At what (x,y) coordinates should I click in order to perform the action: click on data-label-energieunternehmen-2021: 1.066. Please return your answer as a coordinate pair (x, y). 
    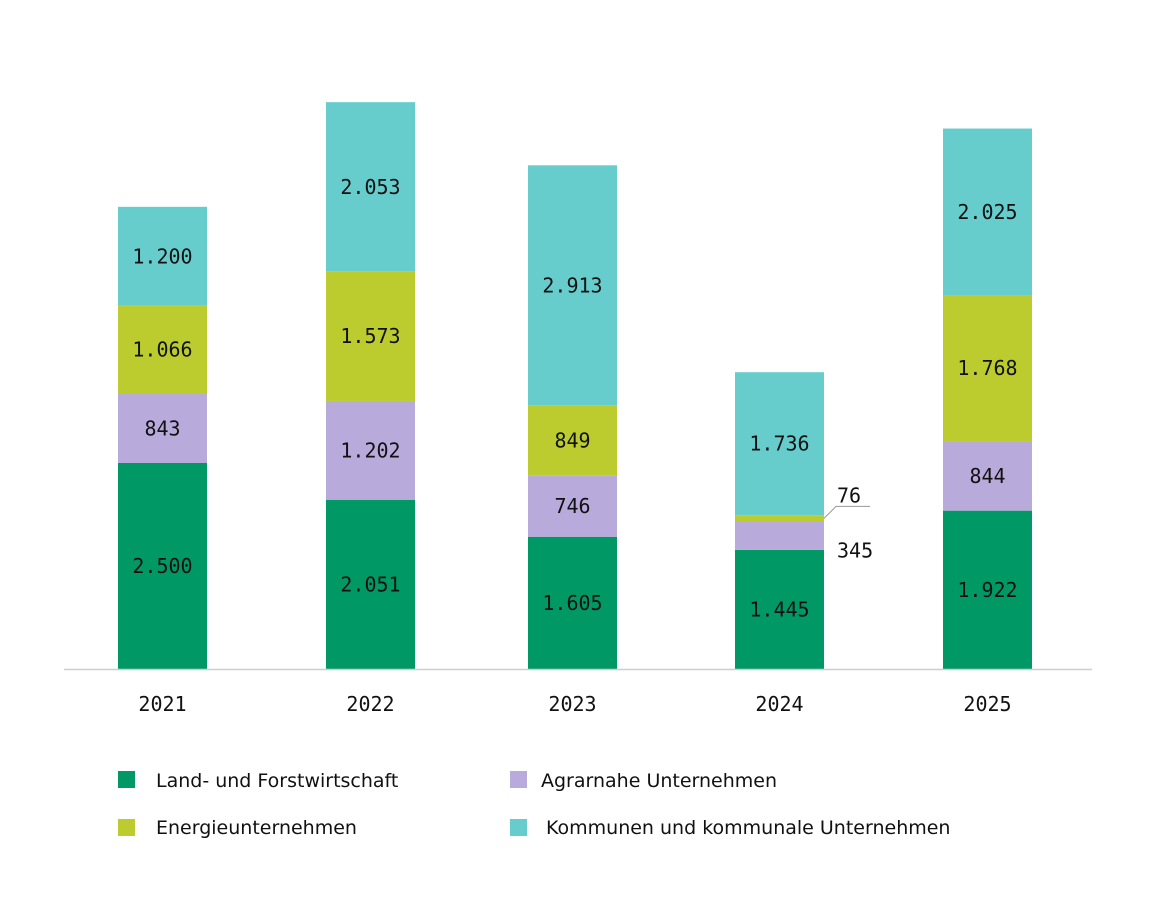
    Looking at the image, I should click on (162, 350).